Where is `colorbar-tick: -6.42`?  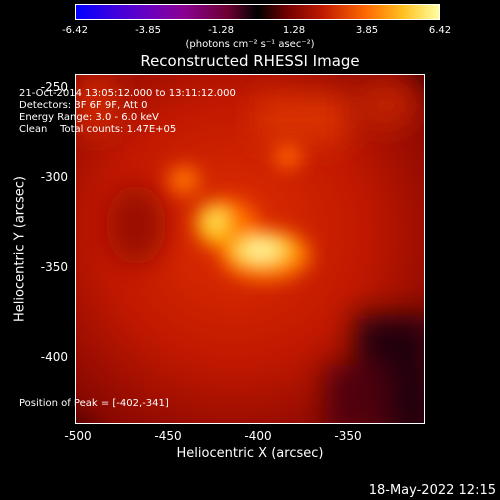 colorbar-tick: -6.42 is located at coordinates (75, 30).